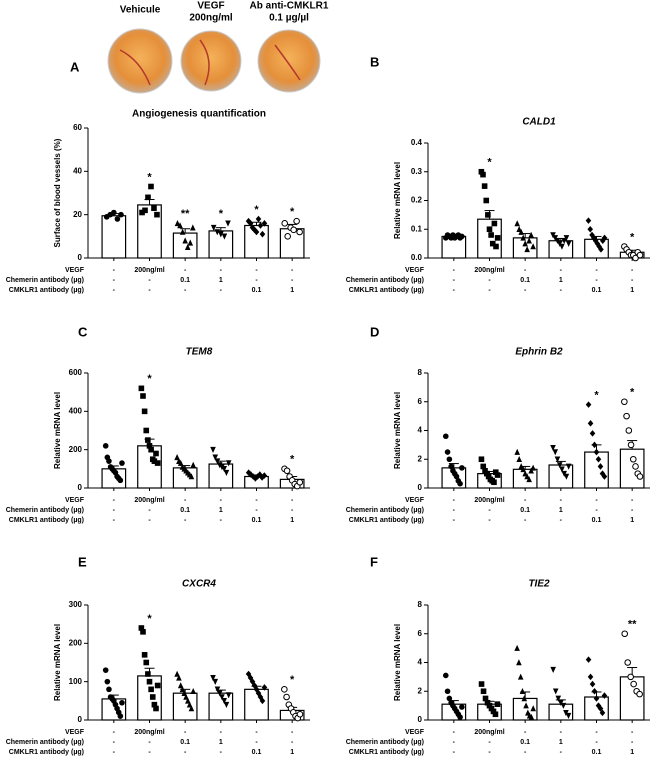 This screenshot has height=759, width=669. What do you see at coordinates (76, 681) in the screenshot?
I see `y-tick-label: 100` at bounding box center [76, 681].